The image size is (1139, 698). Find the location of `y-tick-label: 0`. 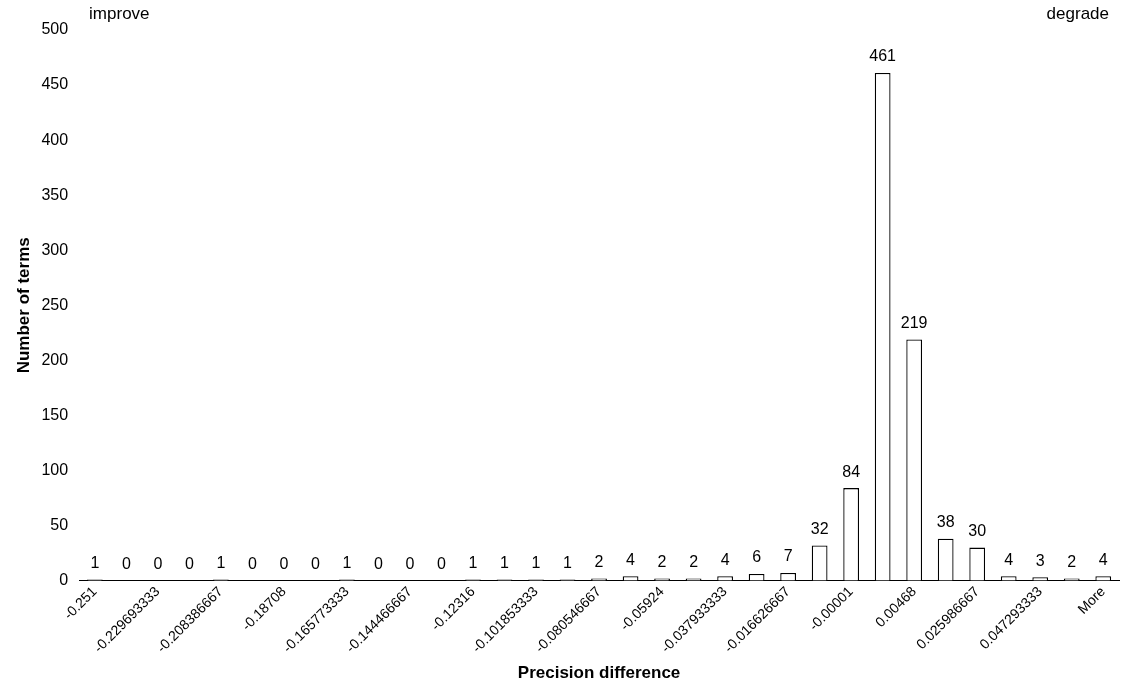

y-tick-label: 0 is located at coordinates (64, 580).